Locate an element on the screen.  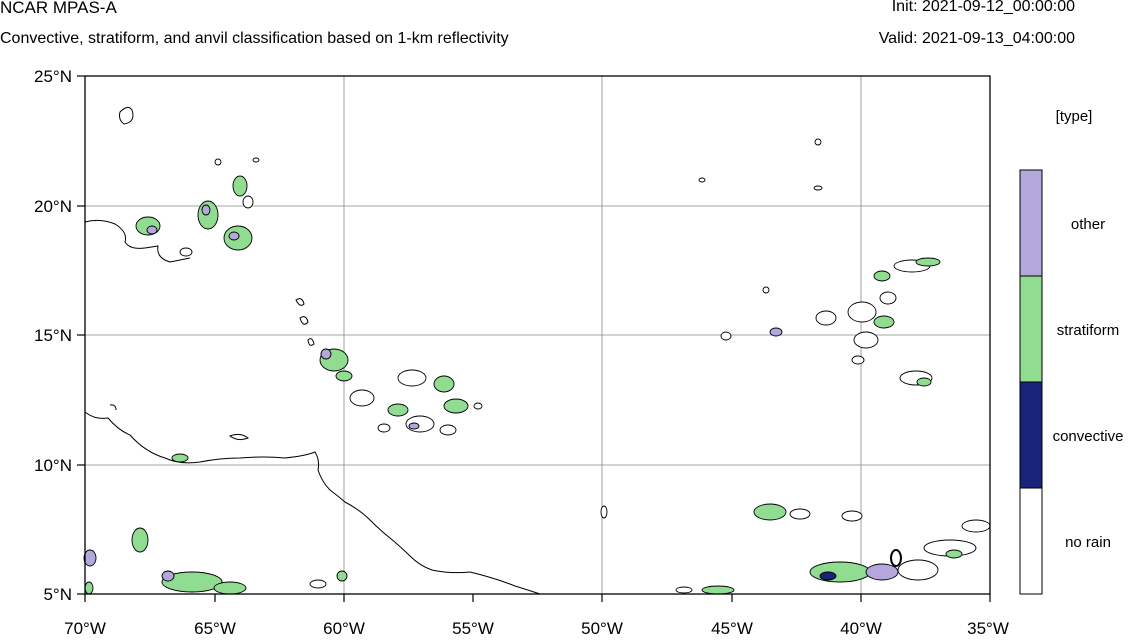
legend-title: [type] is located at coordinates (1074, 116).